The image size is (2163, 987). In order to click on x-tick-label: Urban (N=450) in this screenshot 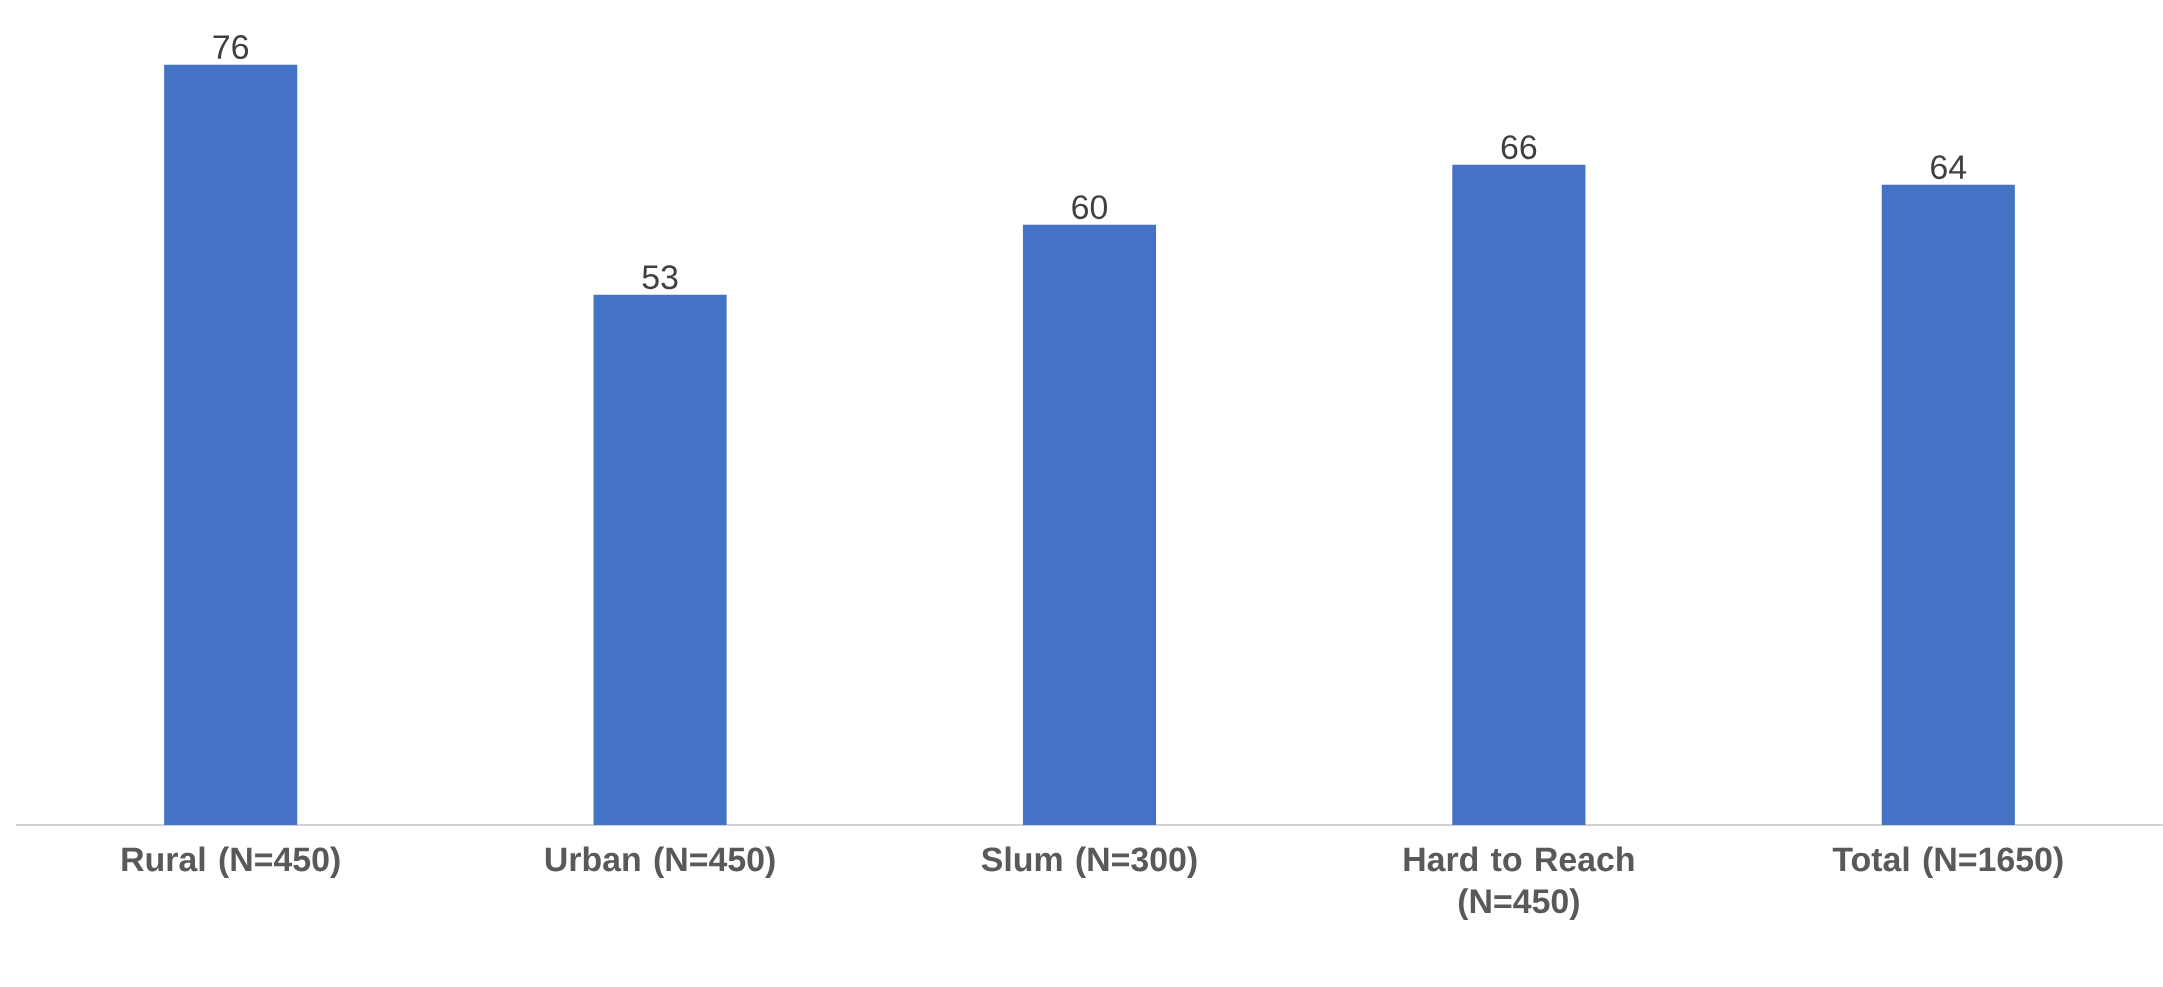, I will do `click(660, 862)`.